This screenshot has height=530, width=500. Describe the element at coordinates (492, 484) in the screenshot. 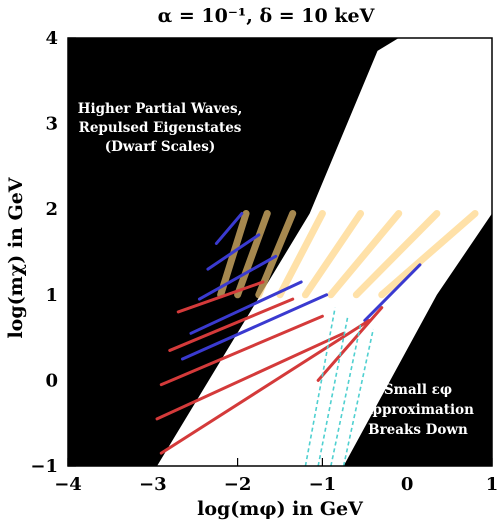

I see `x-tick-label: 1` at that location.